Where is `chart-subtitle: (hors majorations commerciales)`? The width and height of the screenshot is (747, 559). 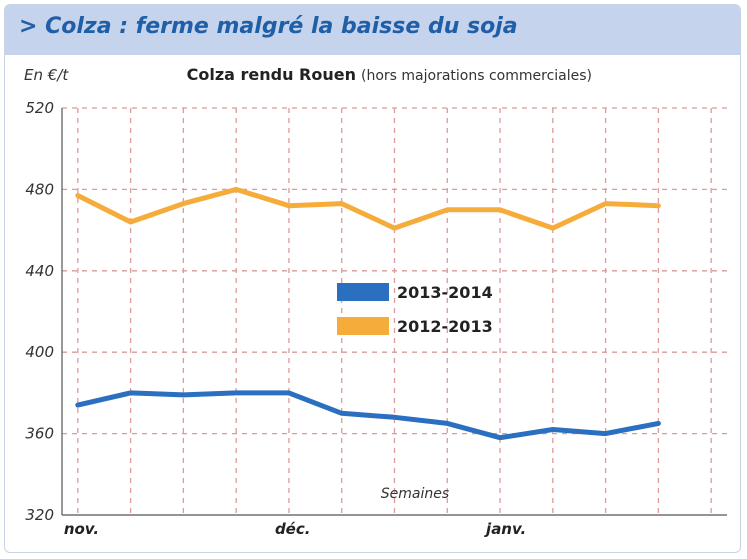
chart-subtitle: (hors majorations commerciales) is located at coordinates (476, 76).